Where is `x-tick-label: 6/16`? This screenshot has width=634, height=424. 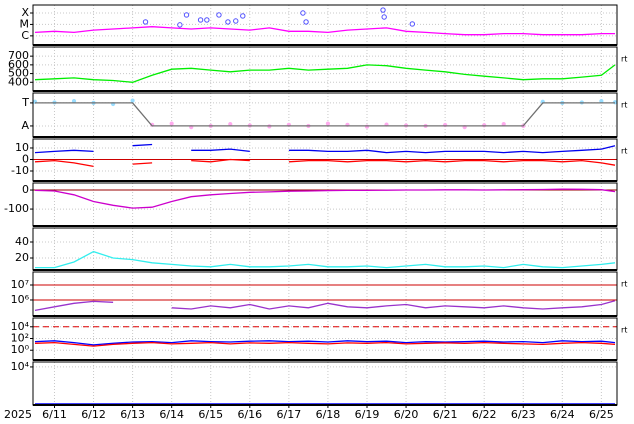 x-tick-label: 6/16 is located at coordinates (249, 414).